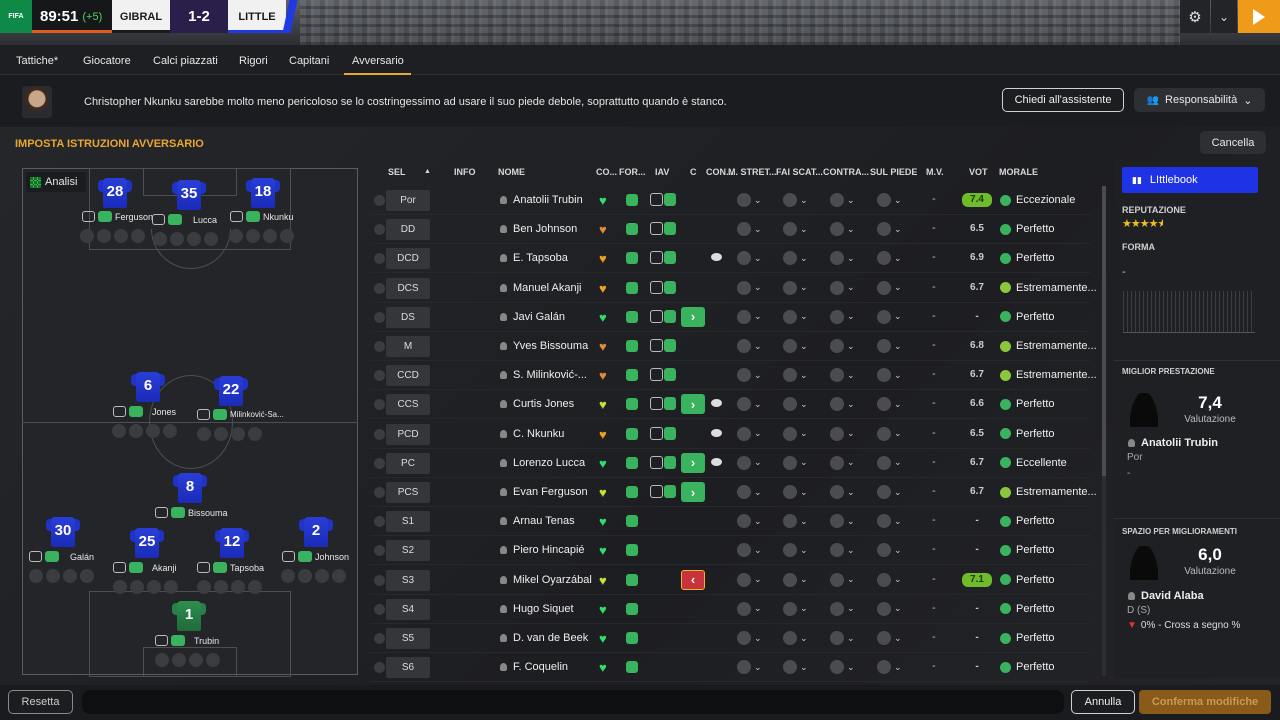 This screenshot has width=1280, height=720. I want to click on scrollbar-thumb, so click(1104, 331).